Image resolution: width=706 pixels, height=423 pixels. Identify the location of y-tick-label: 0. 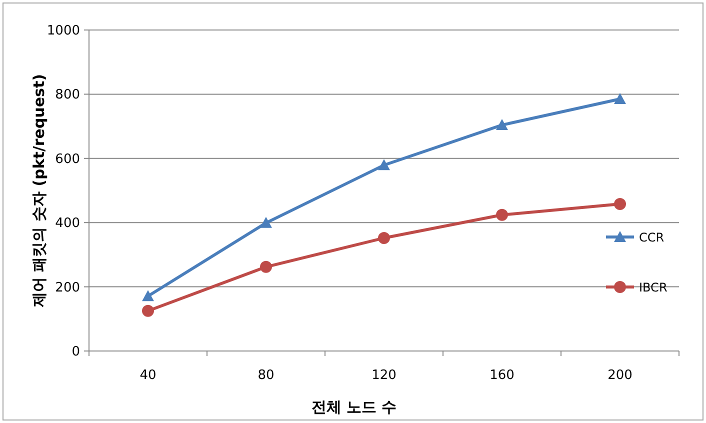
(76, 352).